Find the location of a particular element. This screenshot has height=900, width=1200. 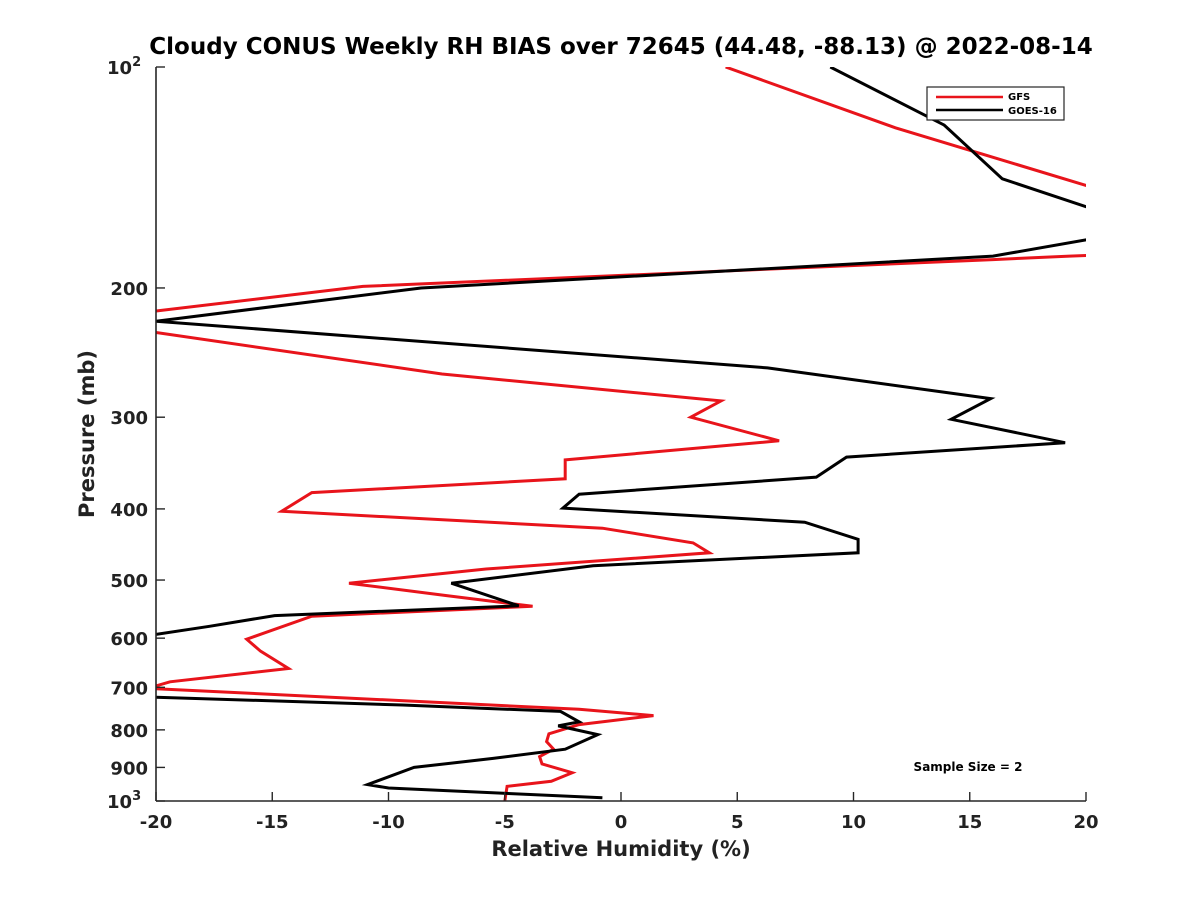

y-tick-label: 200 is located at coordinates (129, 289).